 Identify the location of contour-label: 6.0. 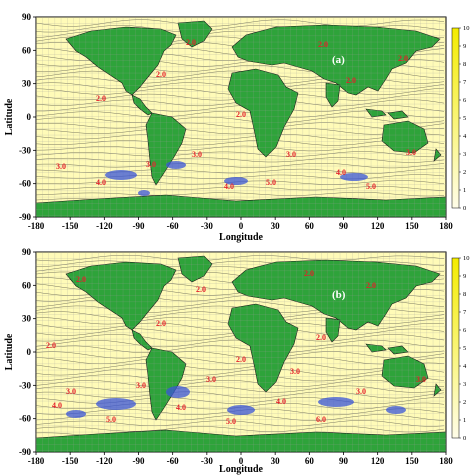
(321, 419).